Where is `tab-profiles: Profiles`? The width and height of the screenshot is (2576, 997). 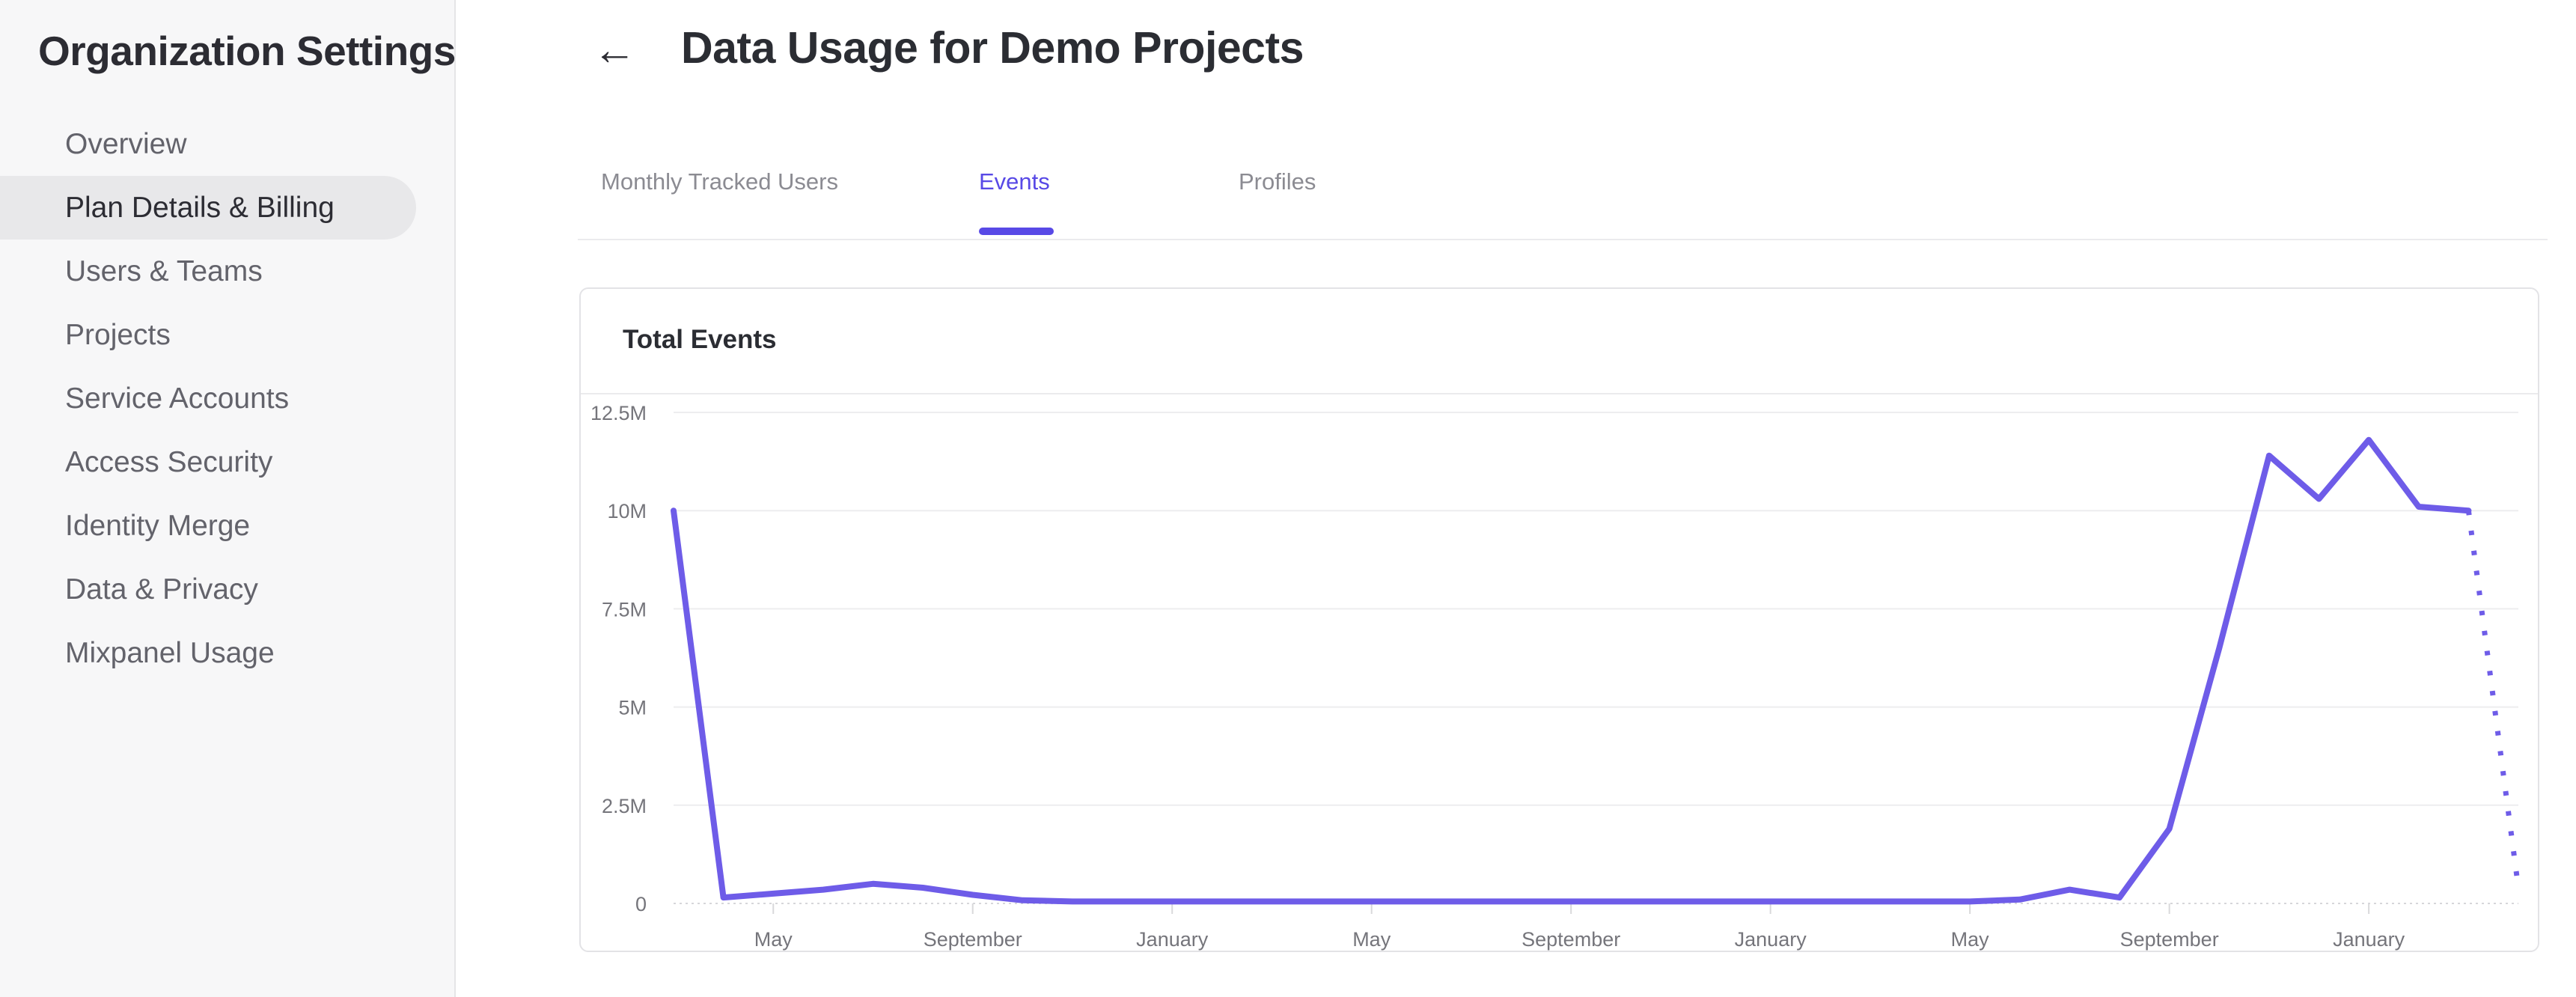
tab-profiles: Profiles is located at coordinates (1277, 181).